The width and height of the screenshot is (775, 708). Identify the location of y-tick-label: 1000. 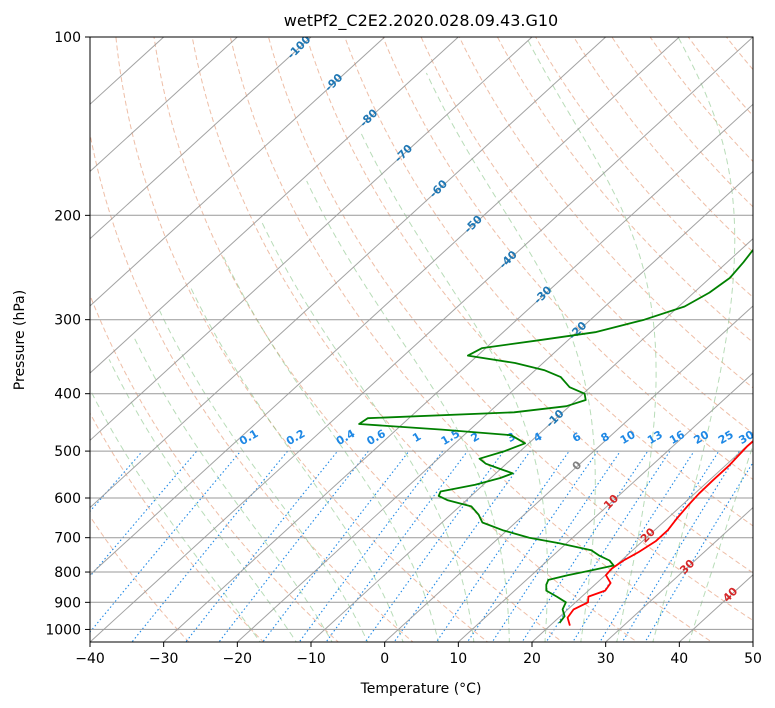
(63, 630).